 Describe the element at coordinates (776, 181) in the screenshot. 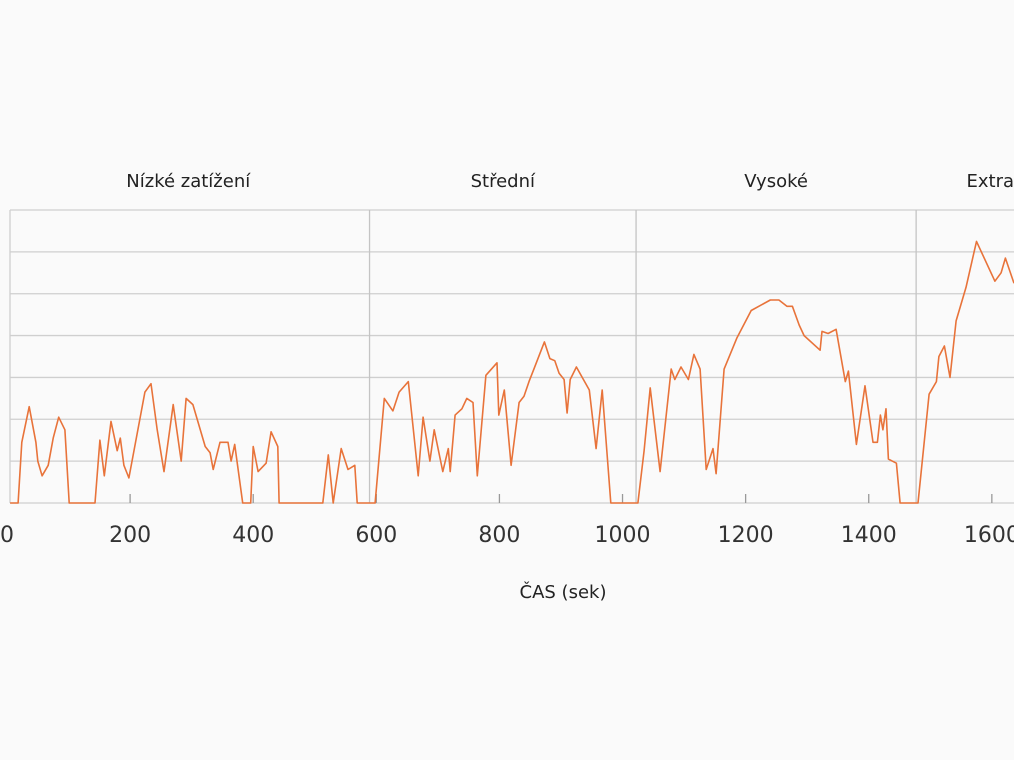

I see `phase-label: Vysoké` at that location.